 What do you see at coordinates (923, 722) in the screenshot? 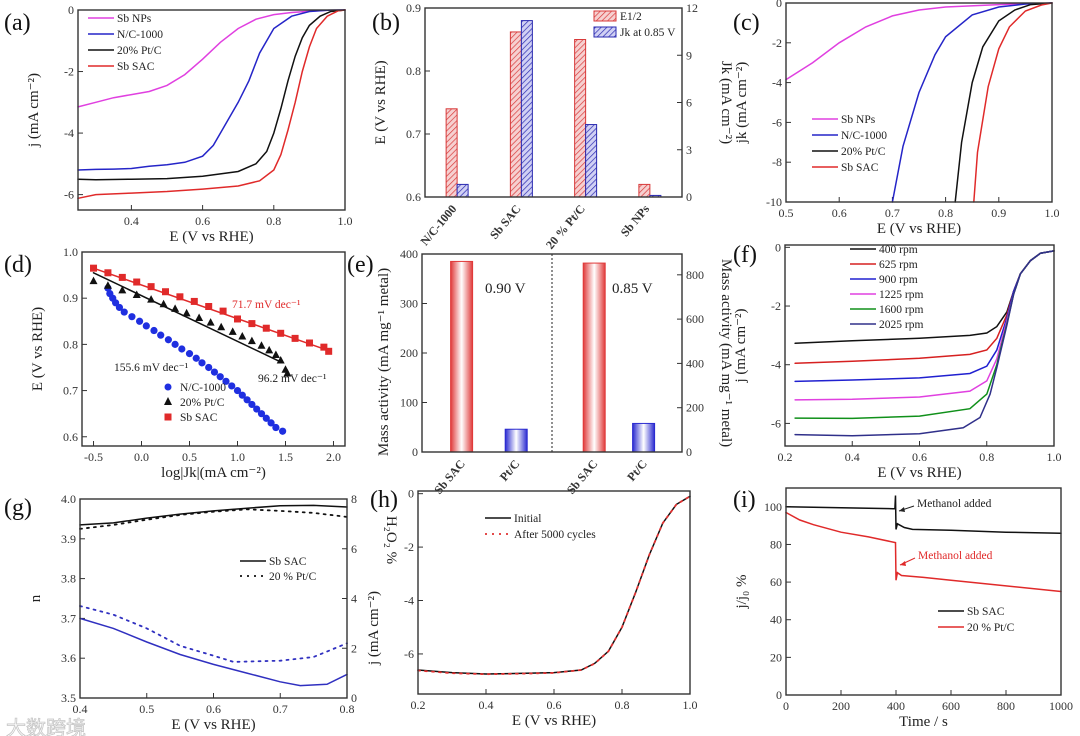
I see `x-axis-label: Time / s` at bounding box center [923, 722].